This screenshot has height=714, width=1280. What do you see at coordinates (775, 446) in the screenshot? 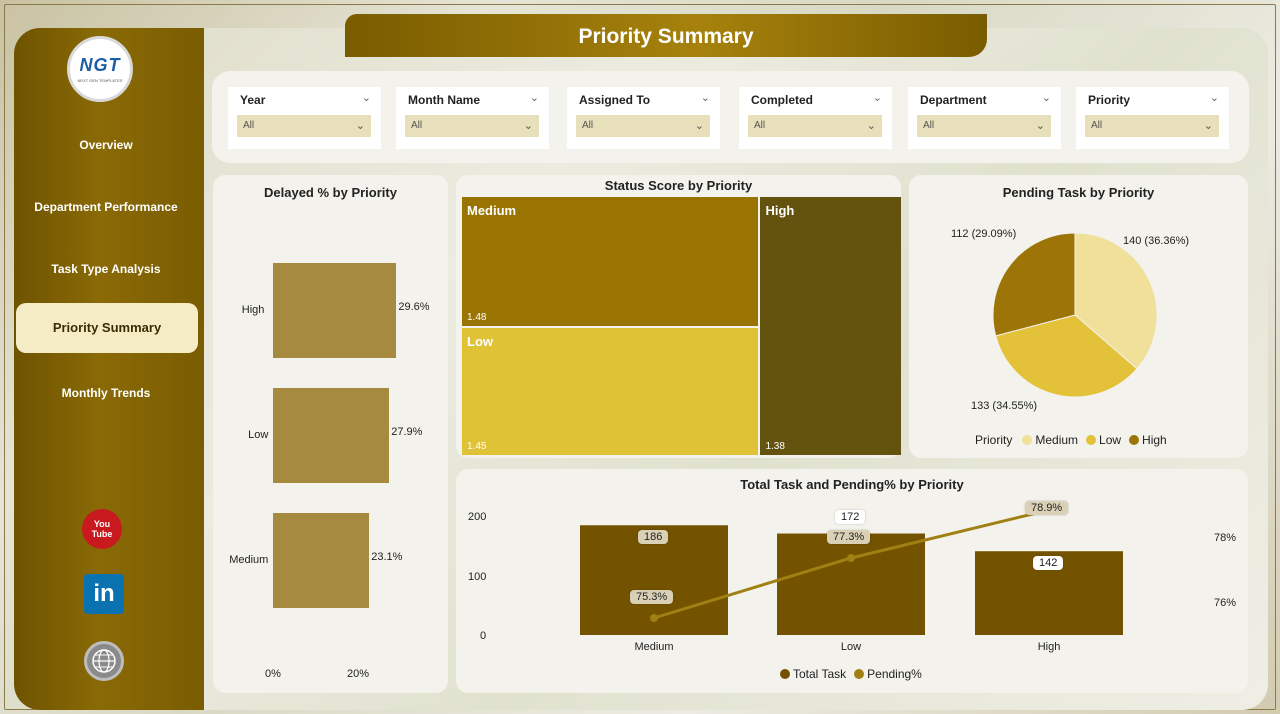
I see `treemap-cell-value: 1.38` at bounding box center [775, 446].